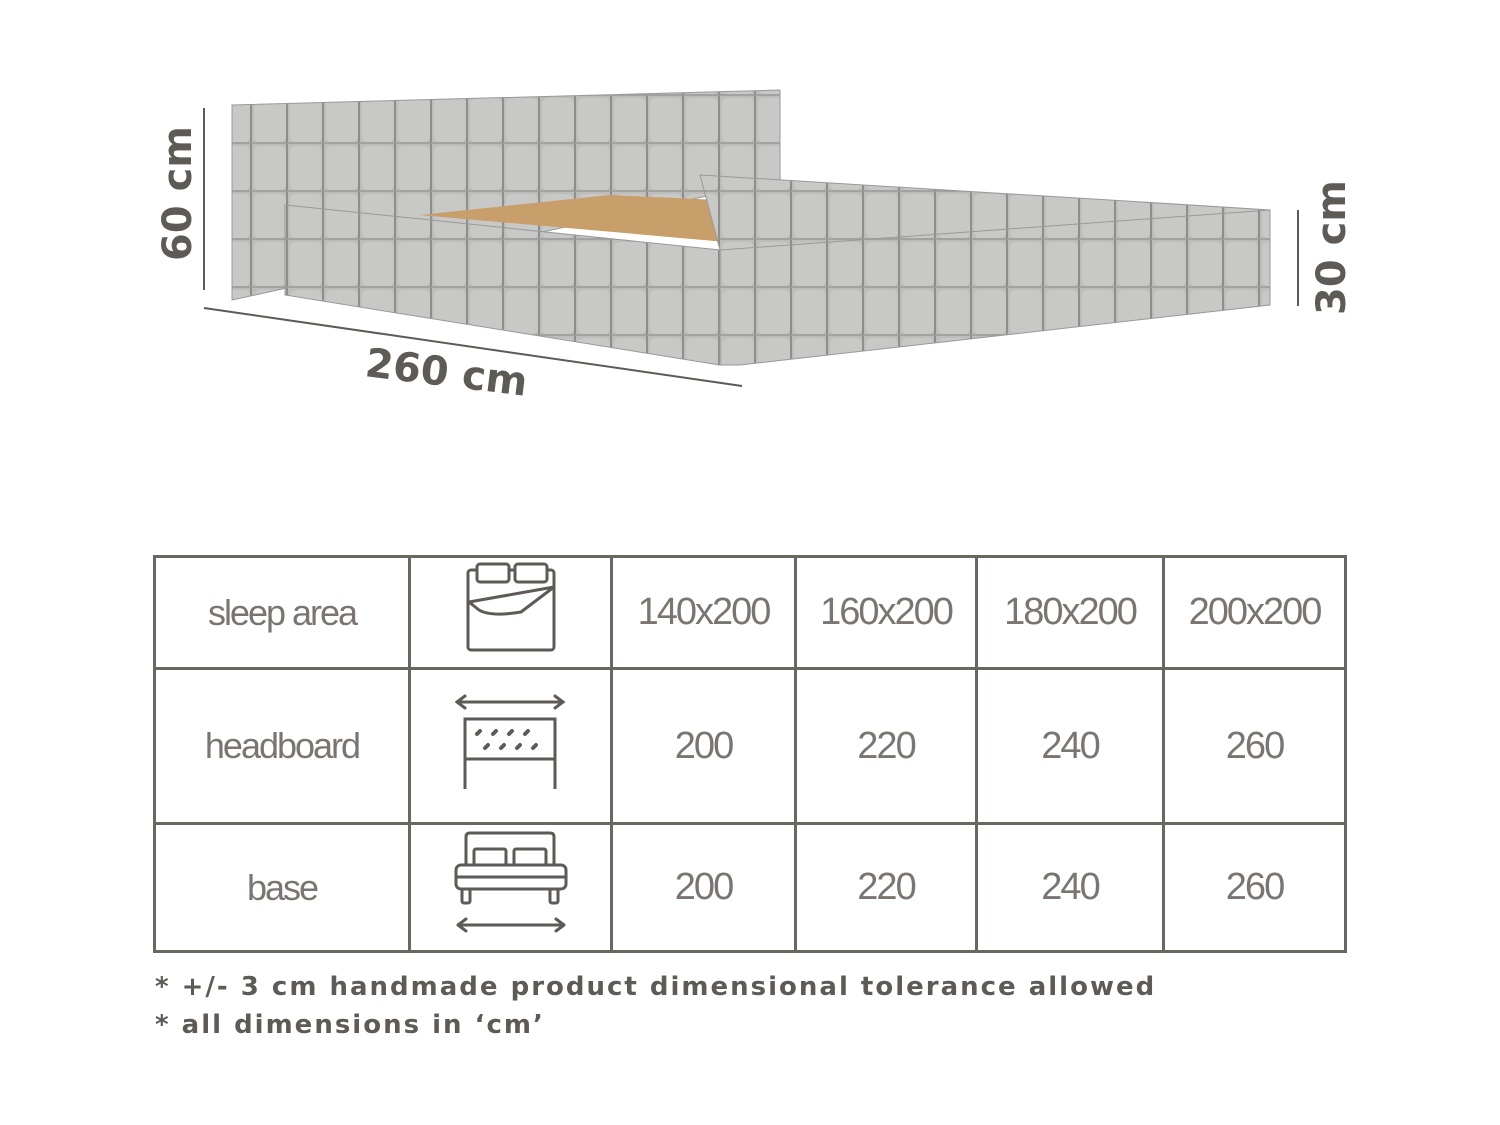 The width and height of the screenshot is (1500, 1125). I want to click on row-label: base, so click(282, 887).